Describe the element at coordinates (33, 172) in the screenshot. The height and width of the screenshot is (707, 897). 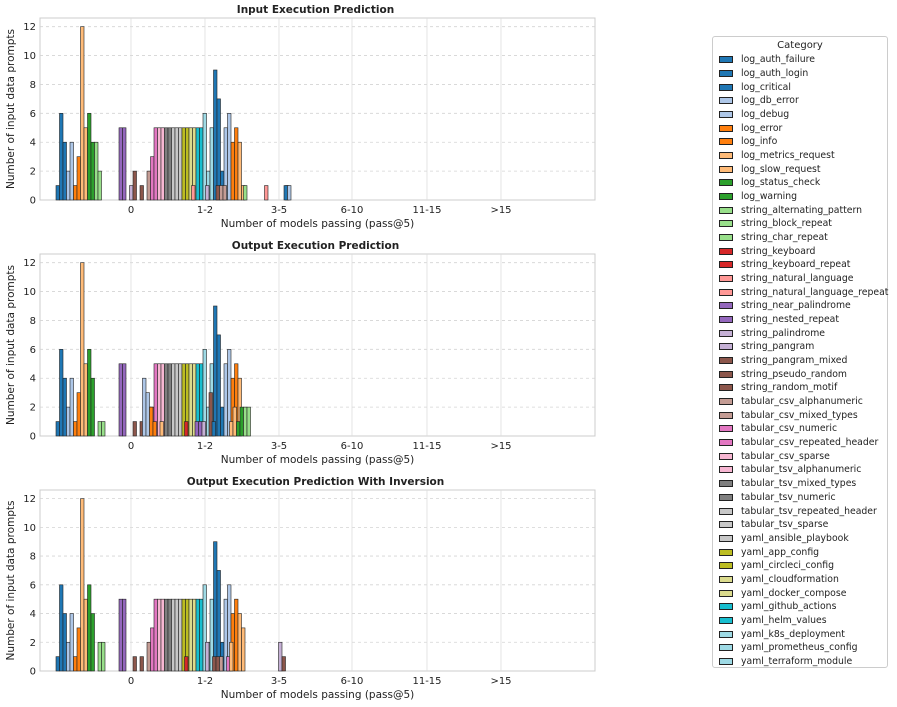
I see `y-tick-label: 2` at that location.